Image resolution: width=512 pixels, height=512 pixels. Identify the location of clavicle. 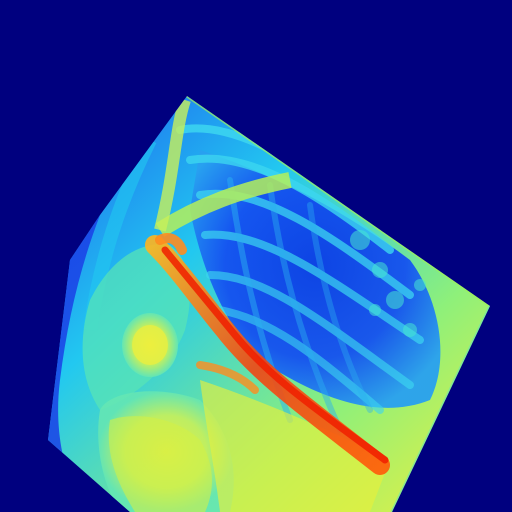
(223, 204).